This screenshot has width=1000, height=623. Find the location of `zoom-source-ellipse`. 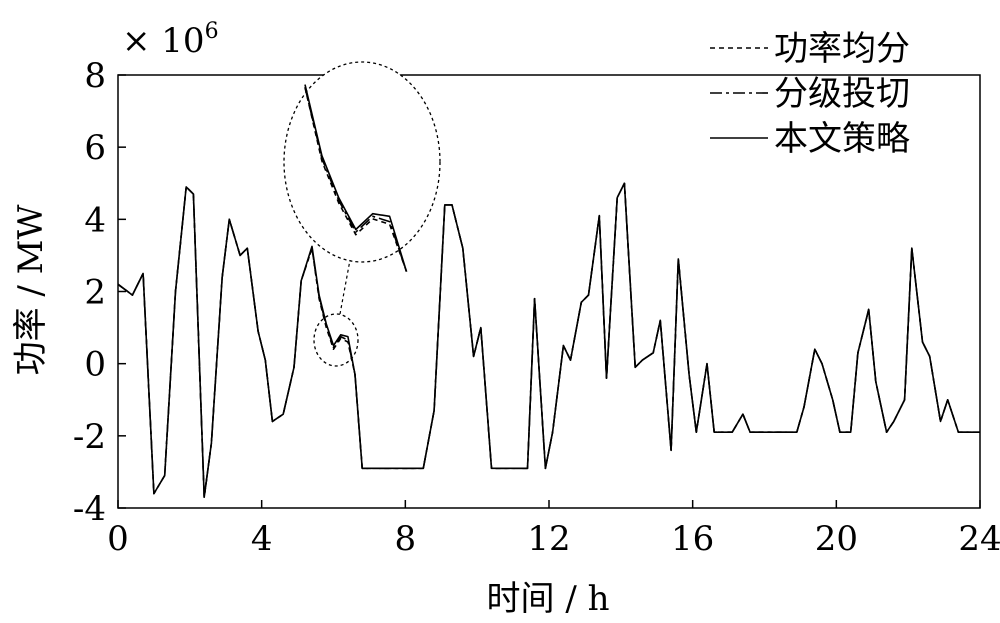

zoom-source-ellipse is located at coordinates (336, 340).